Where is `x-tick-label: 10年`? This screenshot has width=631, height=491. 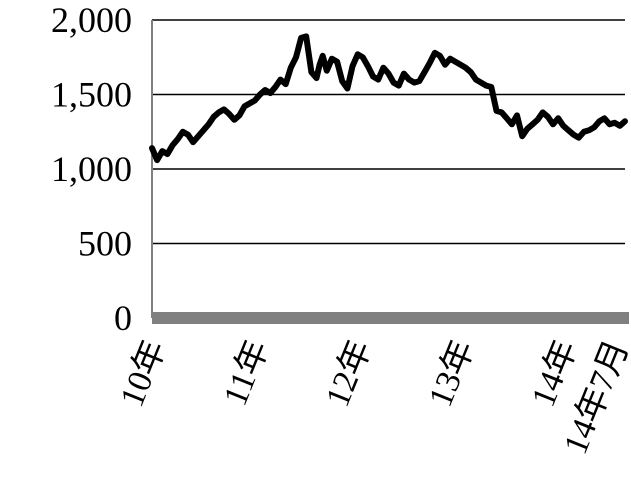 x-tick-label: 10年 is located at coordinates (143, 373).